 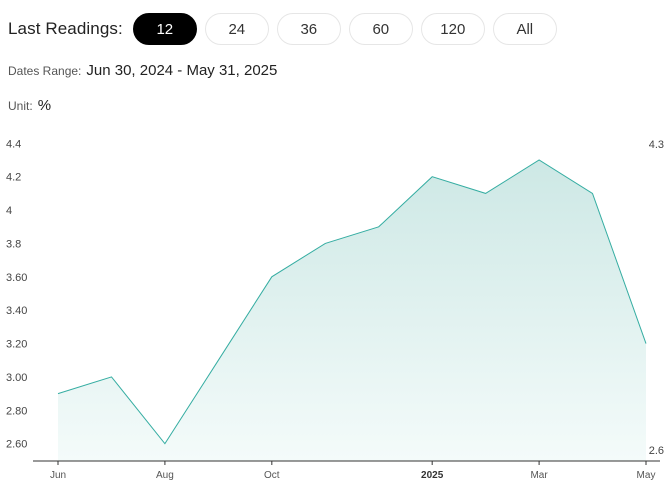 What do you see at coordinates (44, 105) in the screenshot?
I see `unit-value: %` at bounding box center [44, 105].